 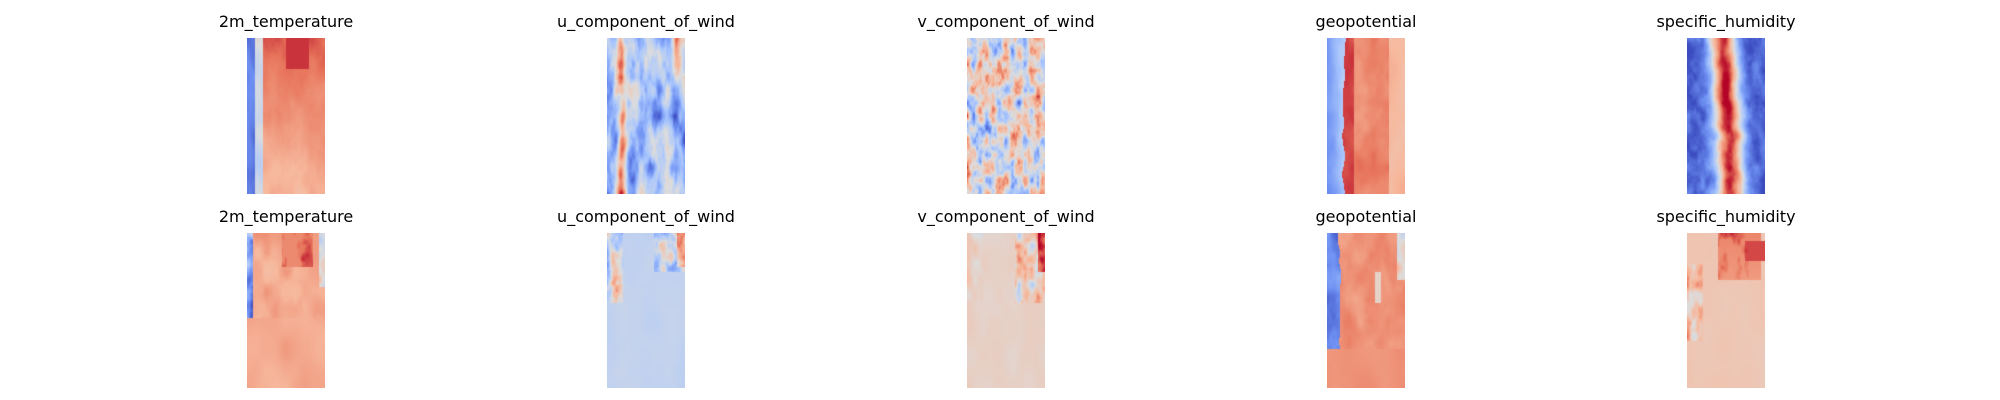 I want to click on panel-title-r1-c1: 2m_temperature, so click(x=286, y=21).